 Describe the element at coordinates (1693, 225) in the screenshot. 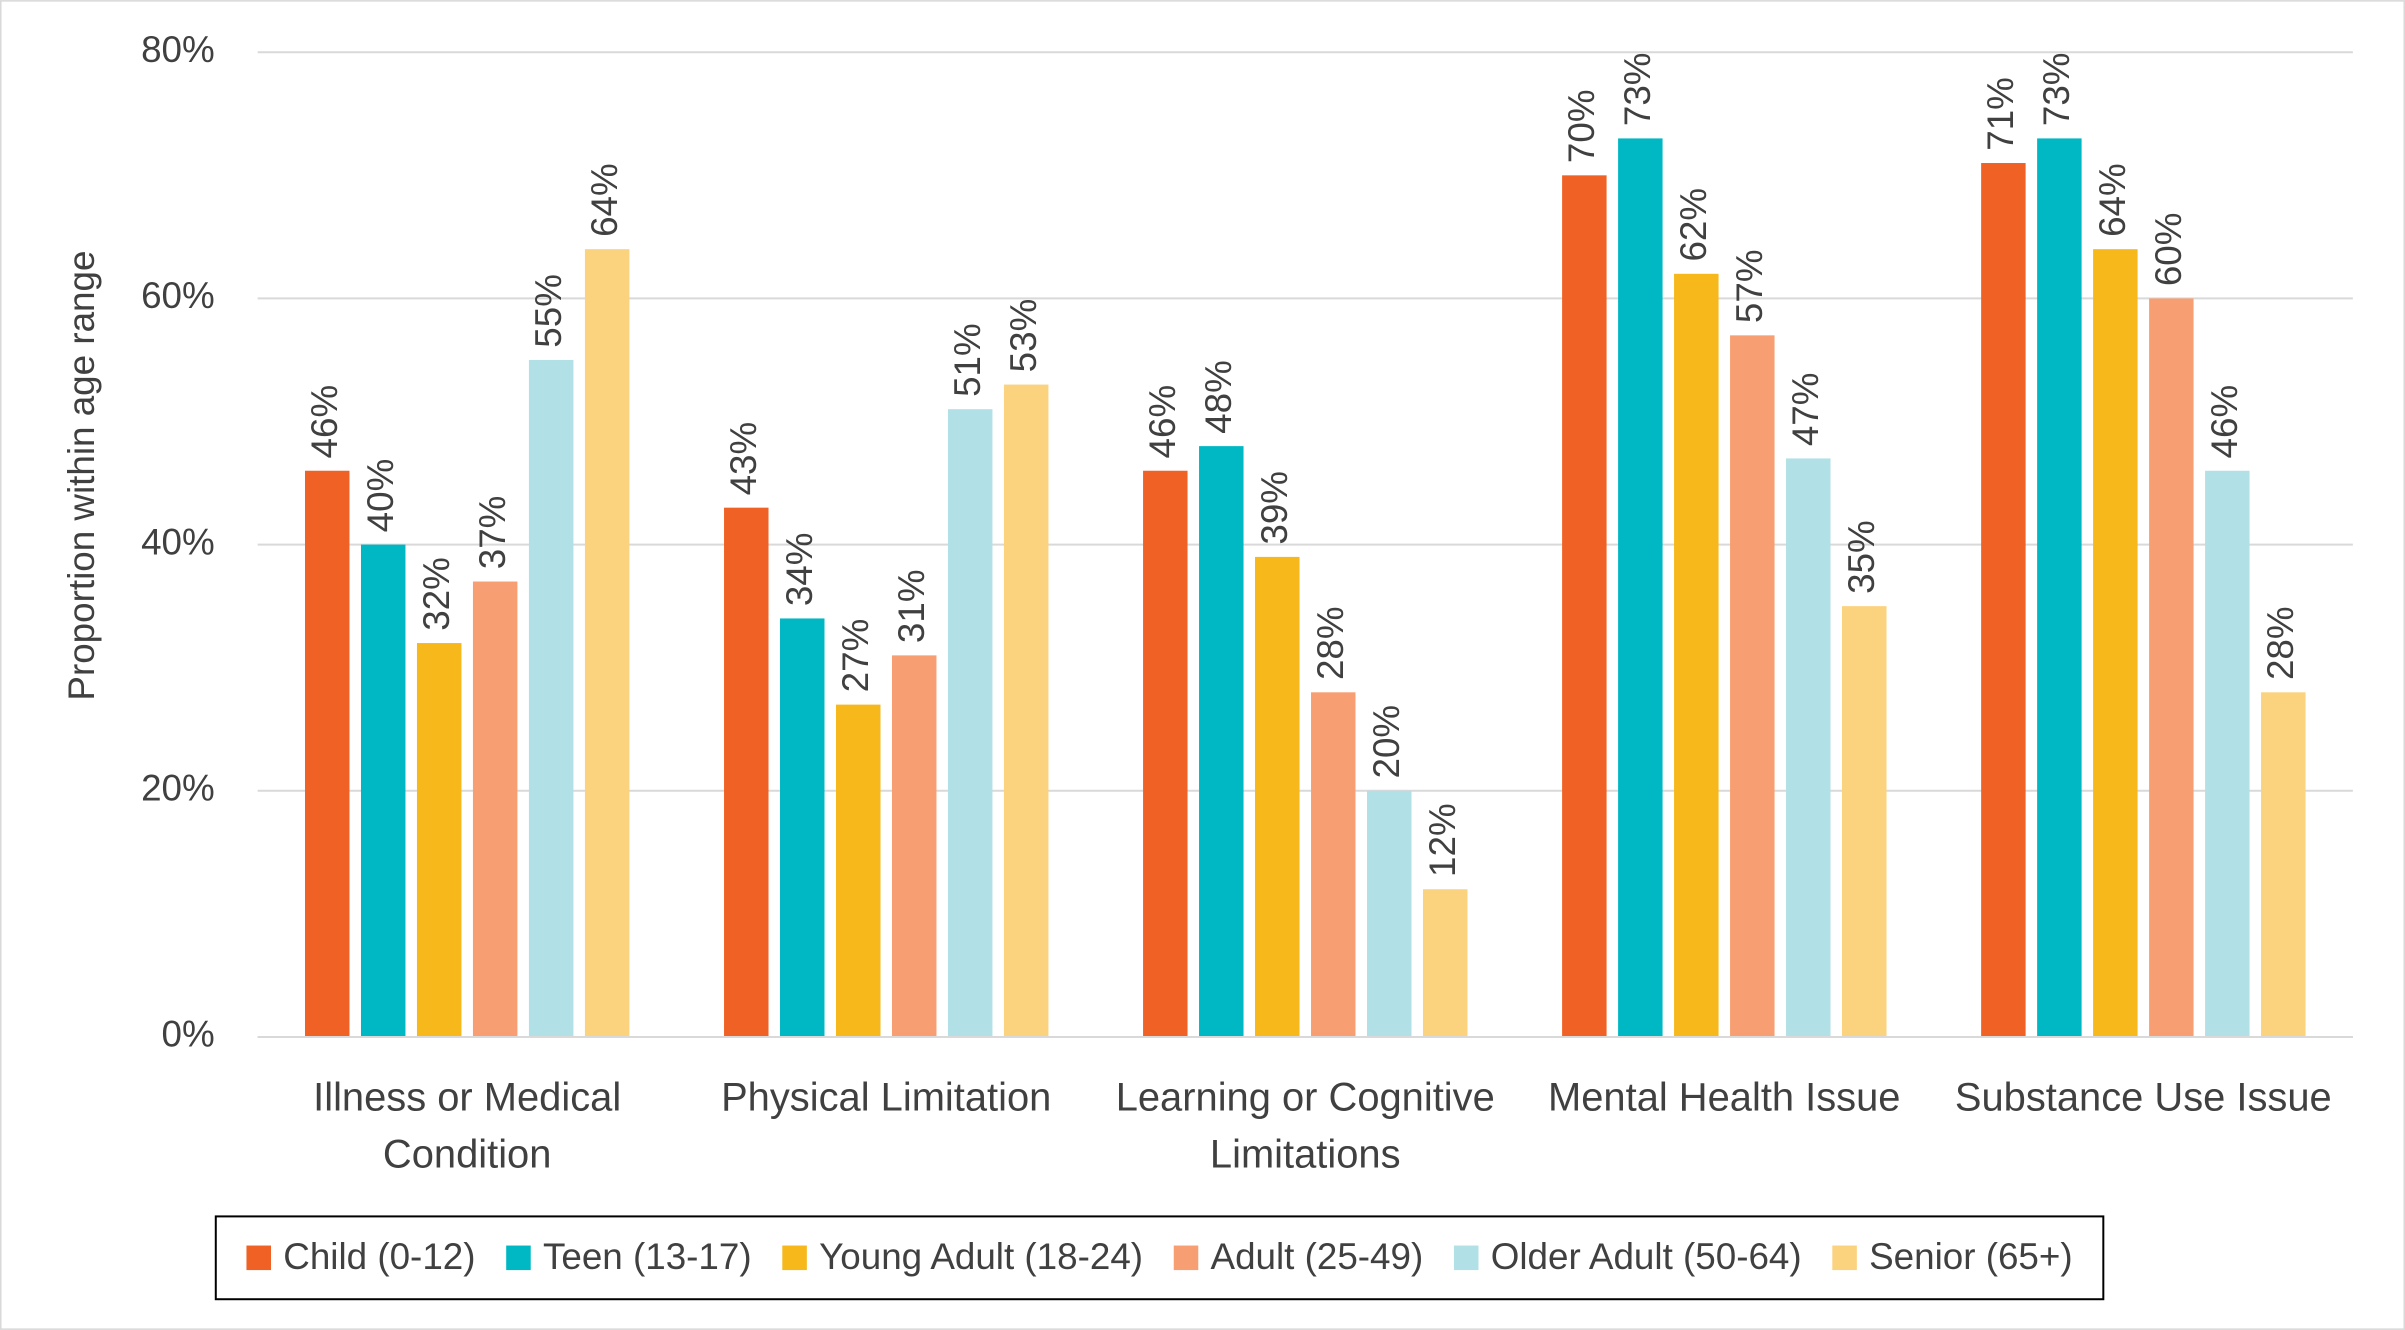

I see `data-label: 62%` at that location.